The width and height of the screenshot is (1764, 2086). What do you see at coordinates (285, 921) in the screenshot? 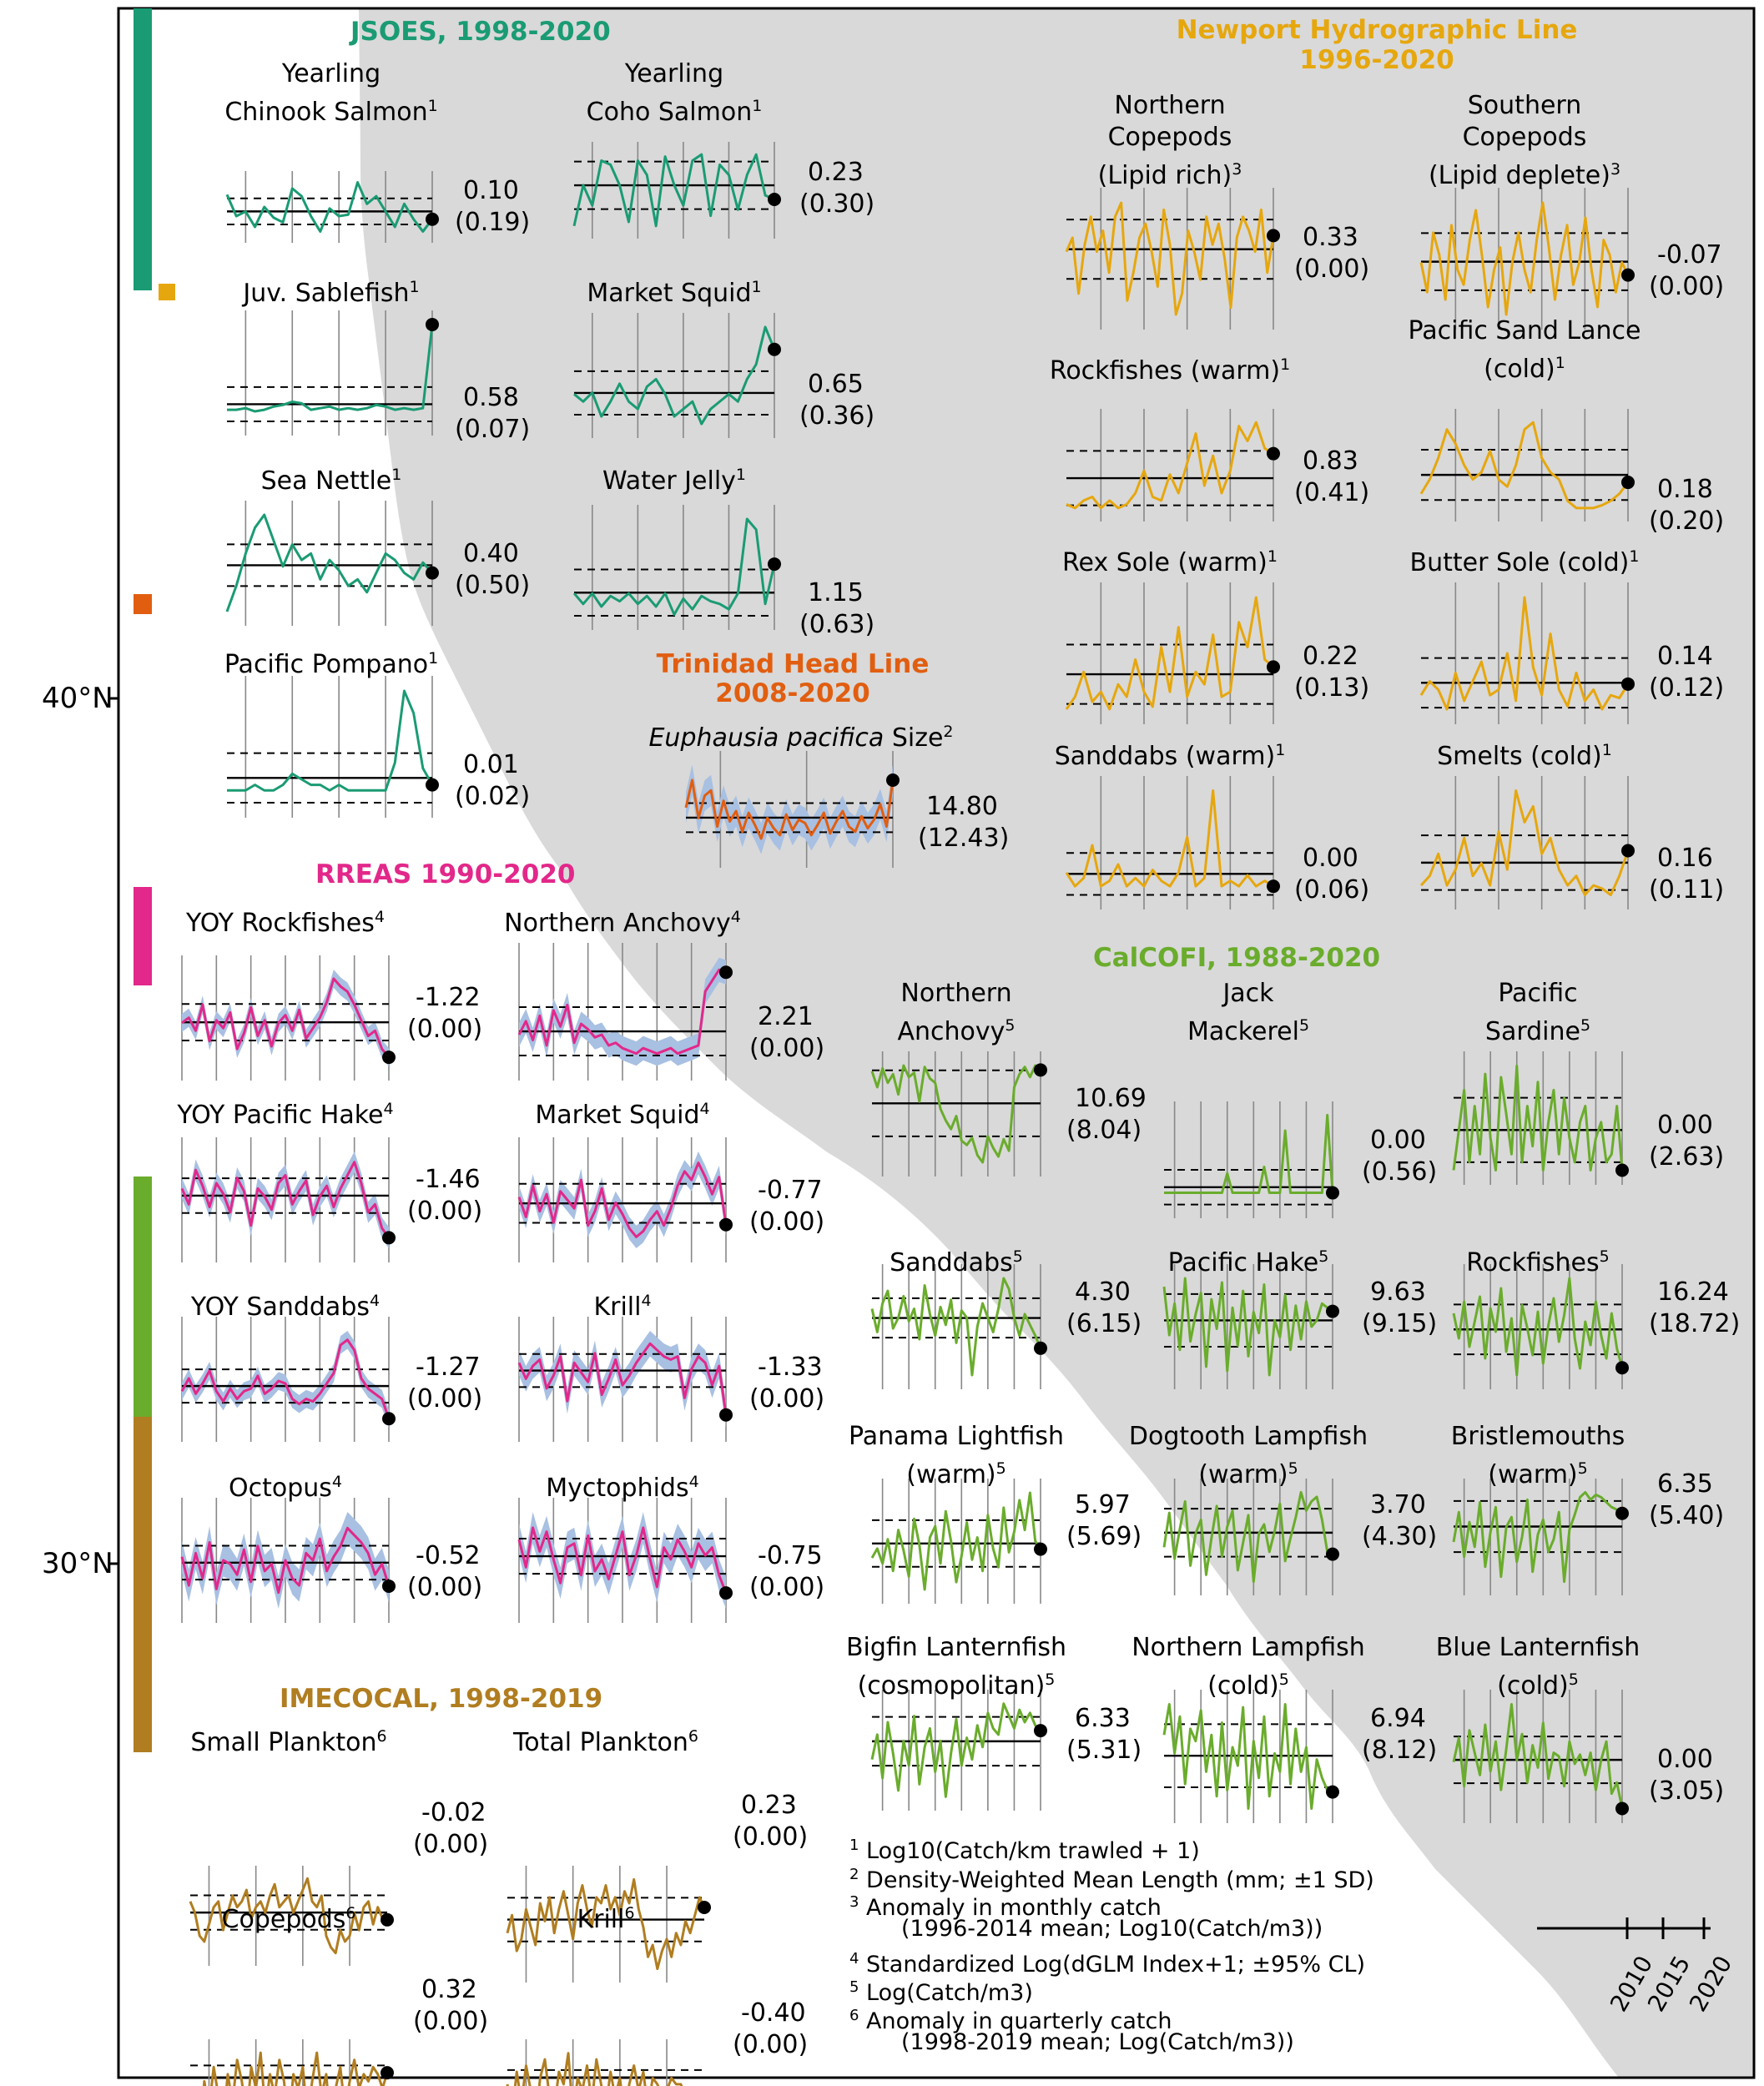
I see `chart-title-line: YOY Rockfishes4` at bounding box center [285, 921].